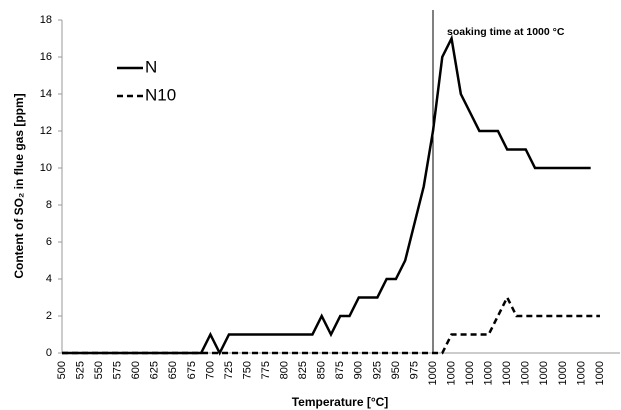  I want to click on x-tick-label: 650, so click(173, 370).